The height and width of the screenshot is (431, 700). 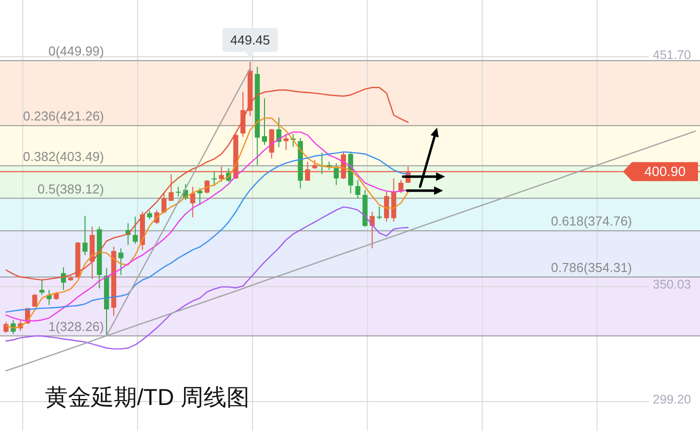 I want to click on ref-line-label: 0.382(403.49), so click(x=63, y=156).